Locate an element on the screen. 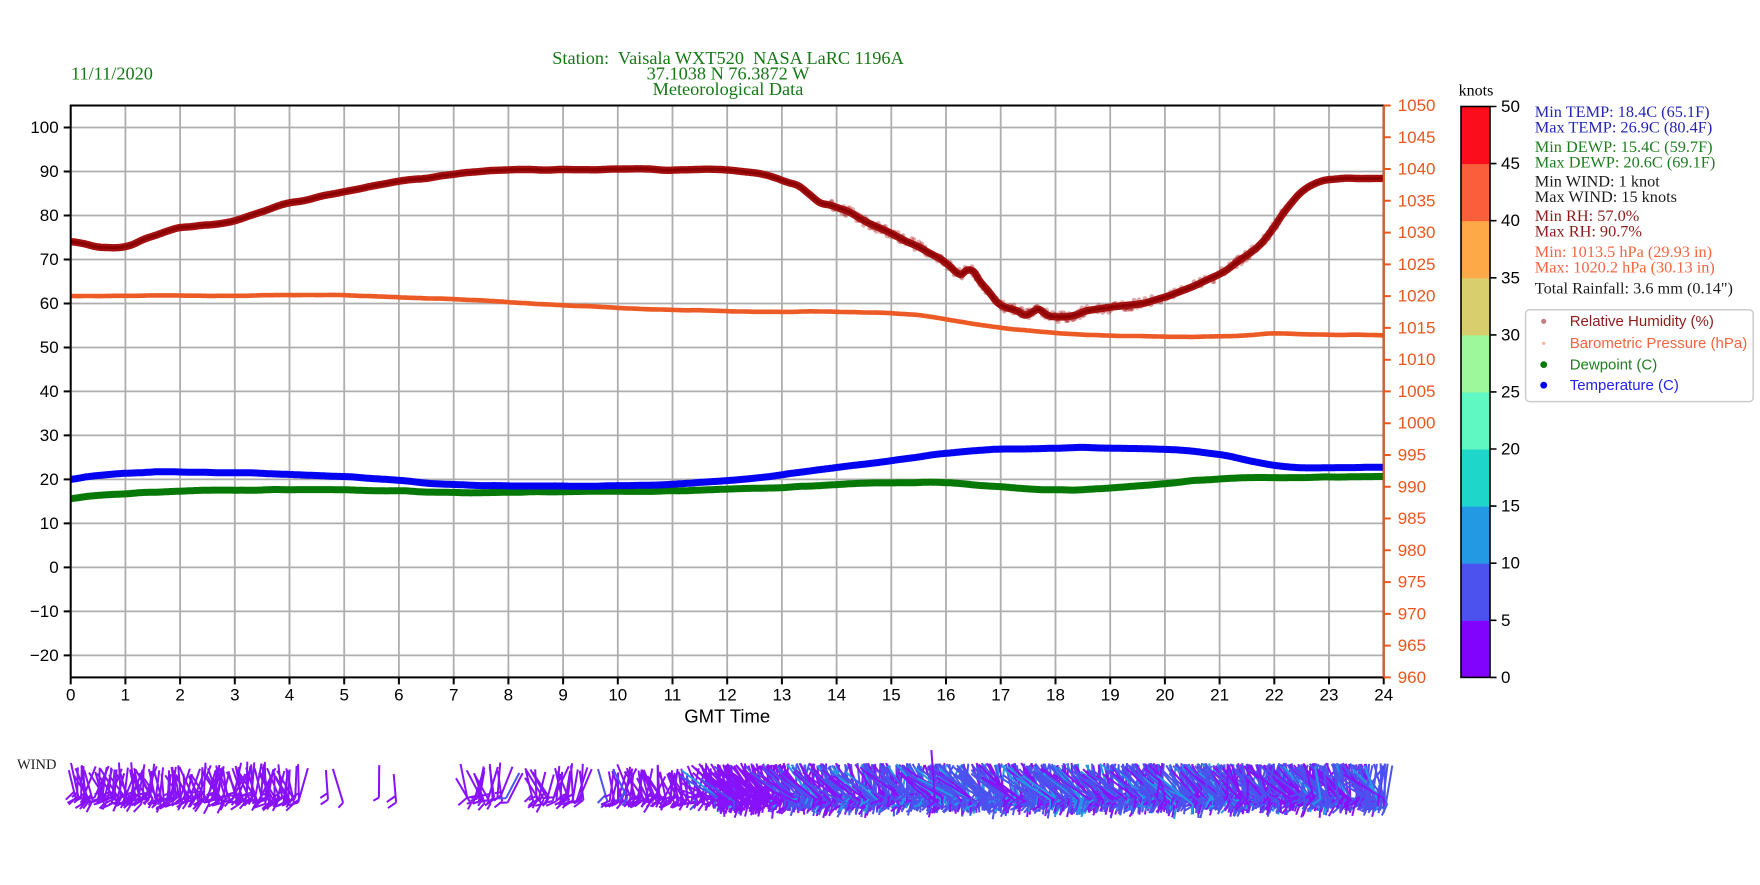 The height and width of the screenshot is (885, 1760). svg-text: 70 is located at coordinates (49, 259).